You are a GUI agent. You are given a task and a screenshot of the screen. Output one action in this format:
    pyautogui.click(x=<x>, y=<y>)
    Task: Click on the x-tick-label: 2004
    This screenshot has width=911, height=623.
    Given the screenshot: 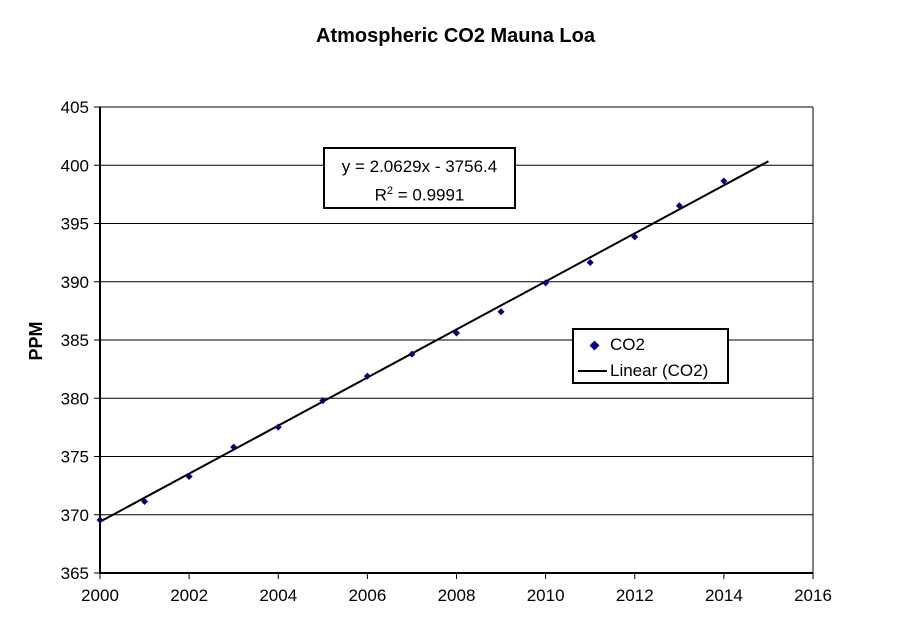 What is the action you would take?
    pyautogui.click(x=278, y=595)
    